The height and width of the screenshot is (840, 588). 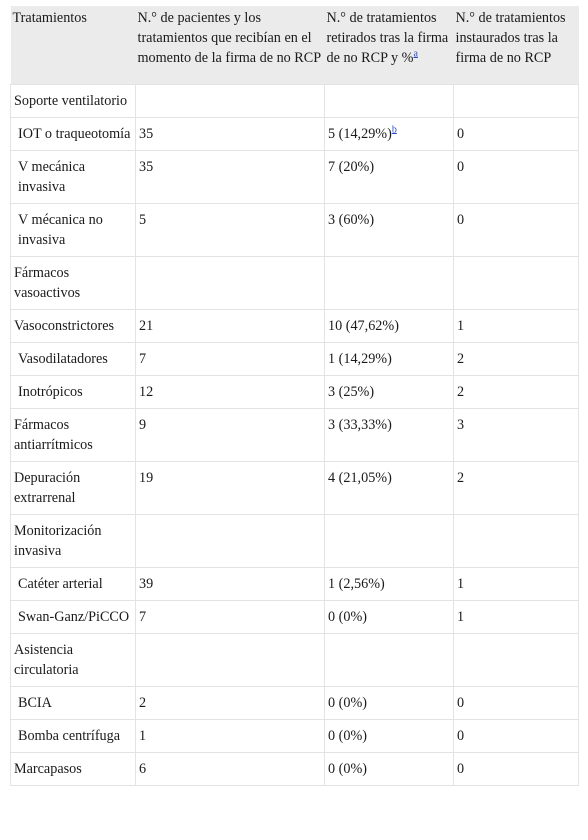 I want to click on table-row: V mecánica invasiva 35 7 (20%) 0, so click(x=294, y=177).